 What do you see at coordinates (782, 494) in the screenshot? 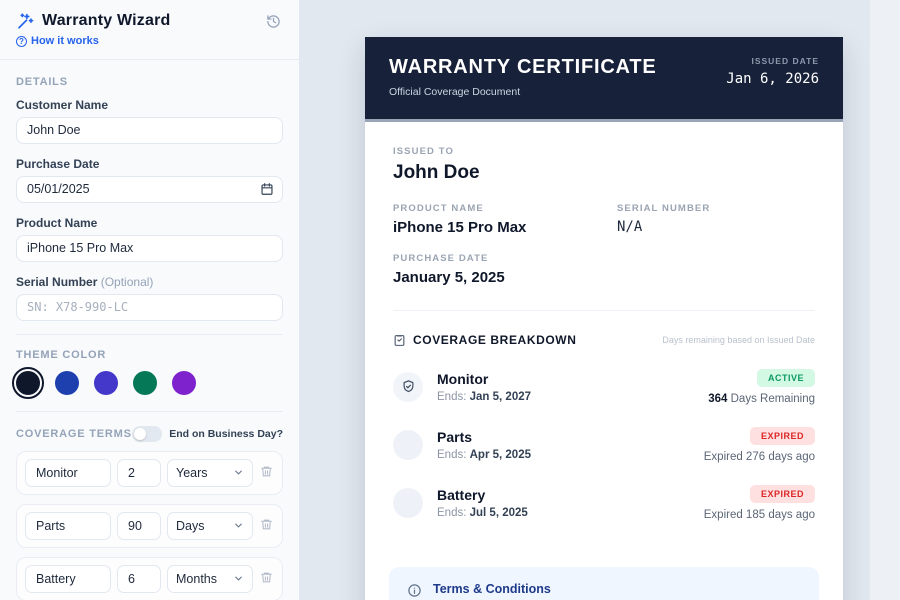
I see `status-badge: EXPIRED` at bounding box center [782, 494].